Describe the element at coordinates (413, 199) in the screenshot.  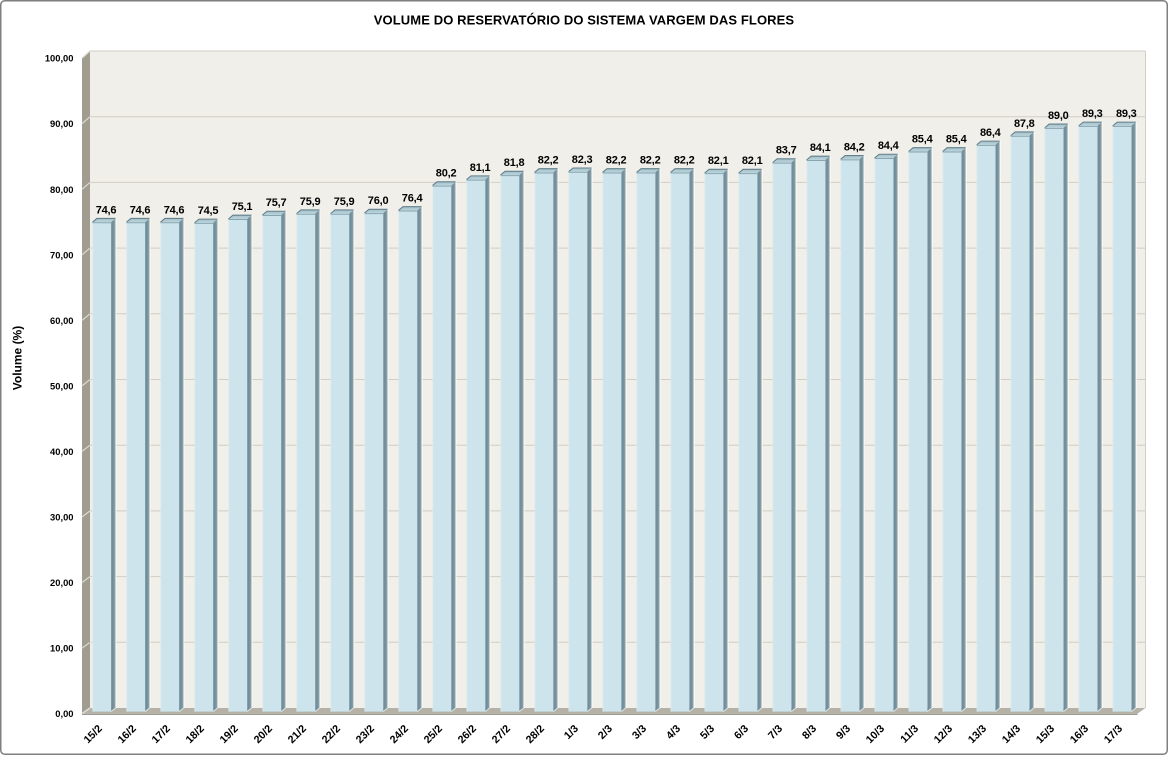
I see `svg-text: 76,4` at that location.